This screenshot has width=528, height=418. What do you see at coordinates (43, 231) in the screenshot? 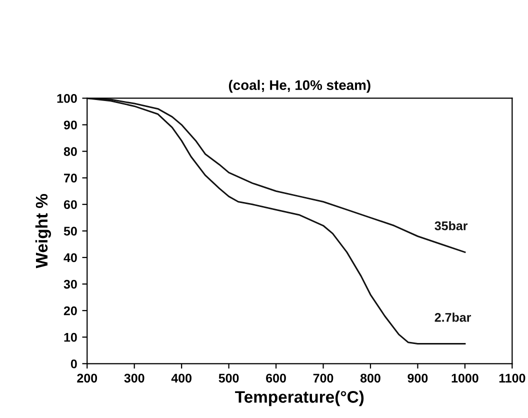
I see `y-axis-title: Weight %` at bounding box center [43, 231].